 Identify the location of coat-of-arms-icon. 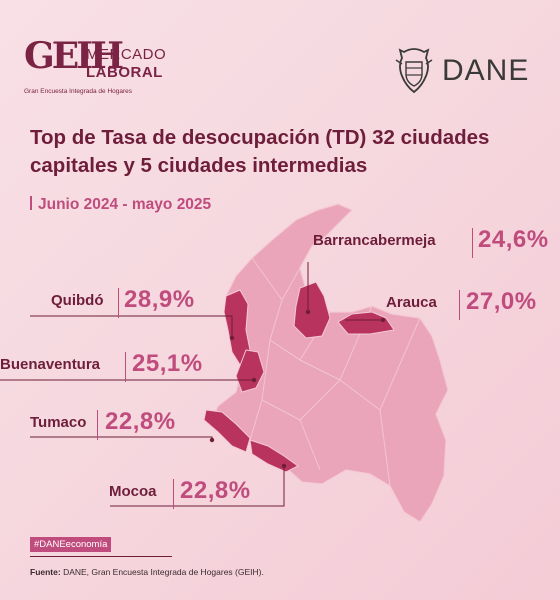
(414, 71).